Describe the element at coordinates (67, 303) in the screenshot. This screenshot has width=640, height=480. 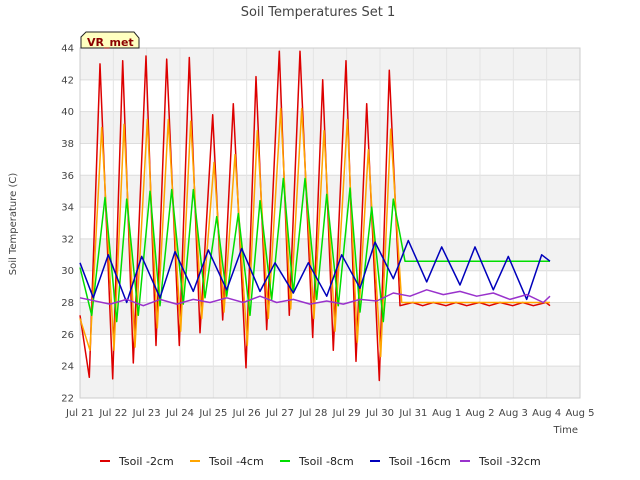
I see `y-tick-label: 28` at that location.